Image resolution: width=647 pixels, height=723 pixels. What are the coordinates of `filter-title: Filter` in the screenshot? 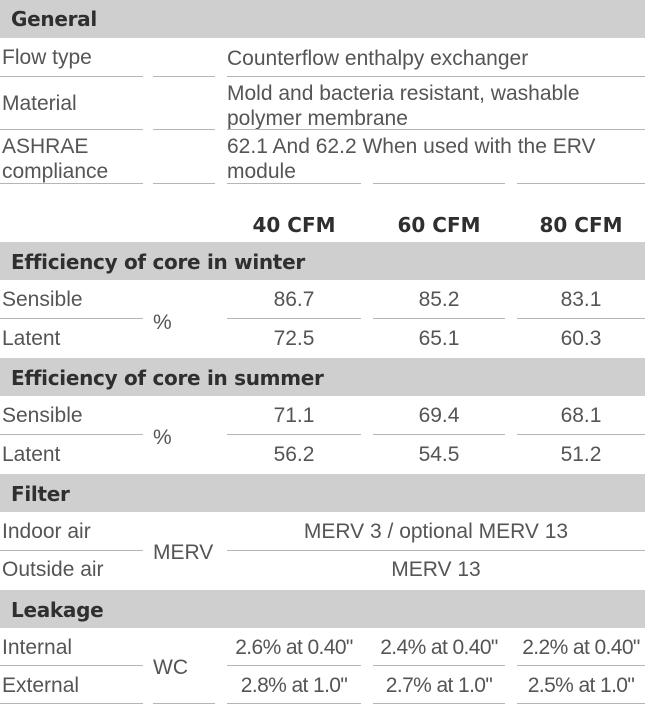 It's located at (40, 494).